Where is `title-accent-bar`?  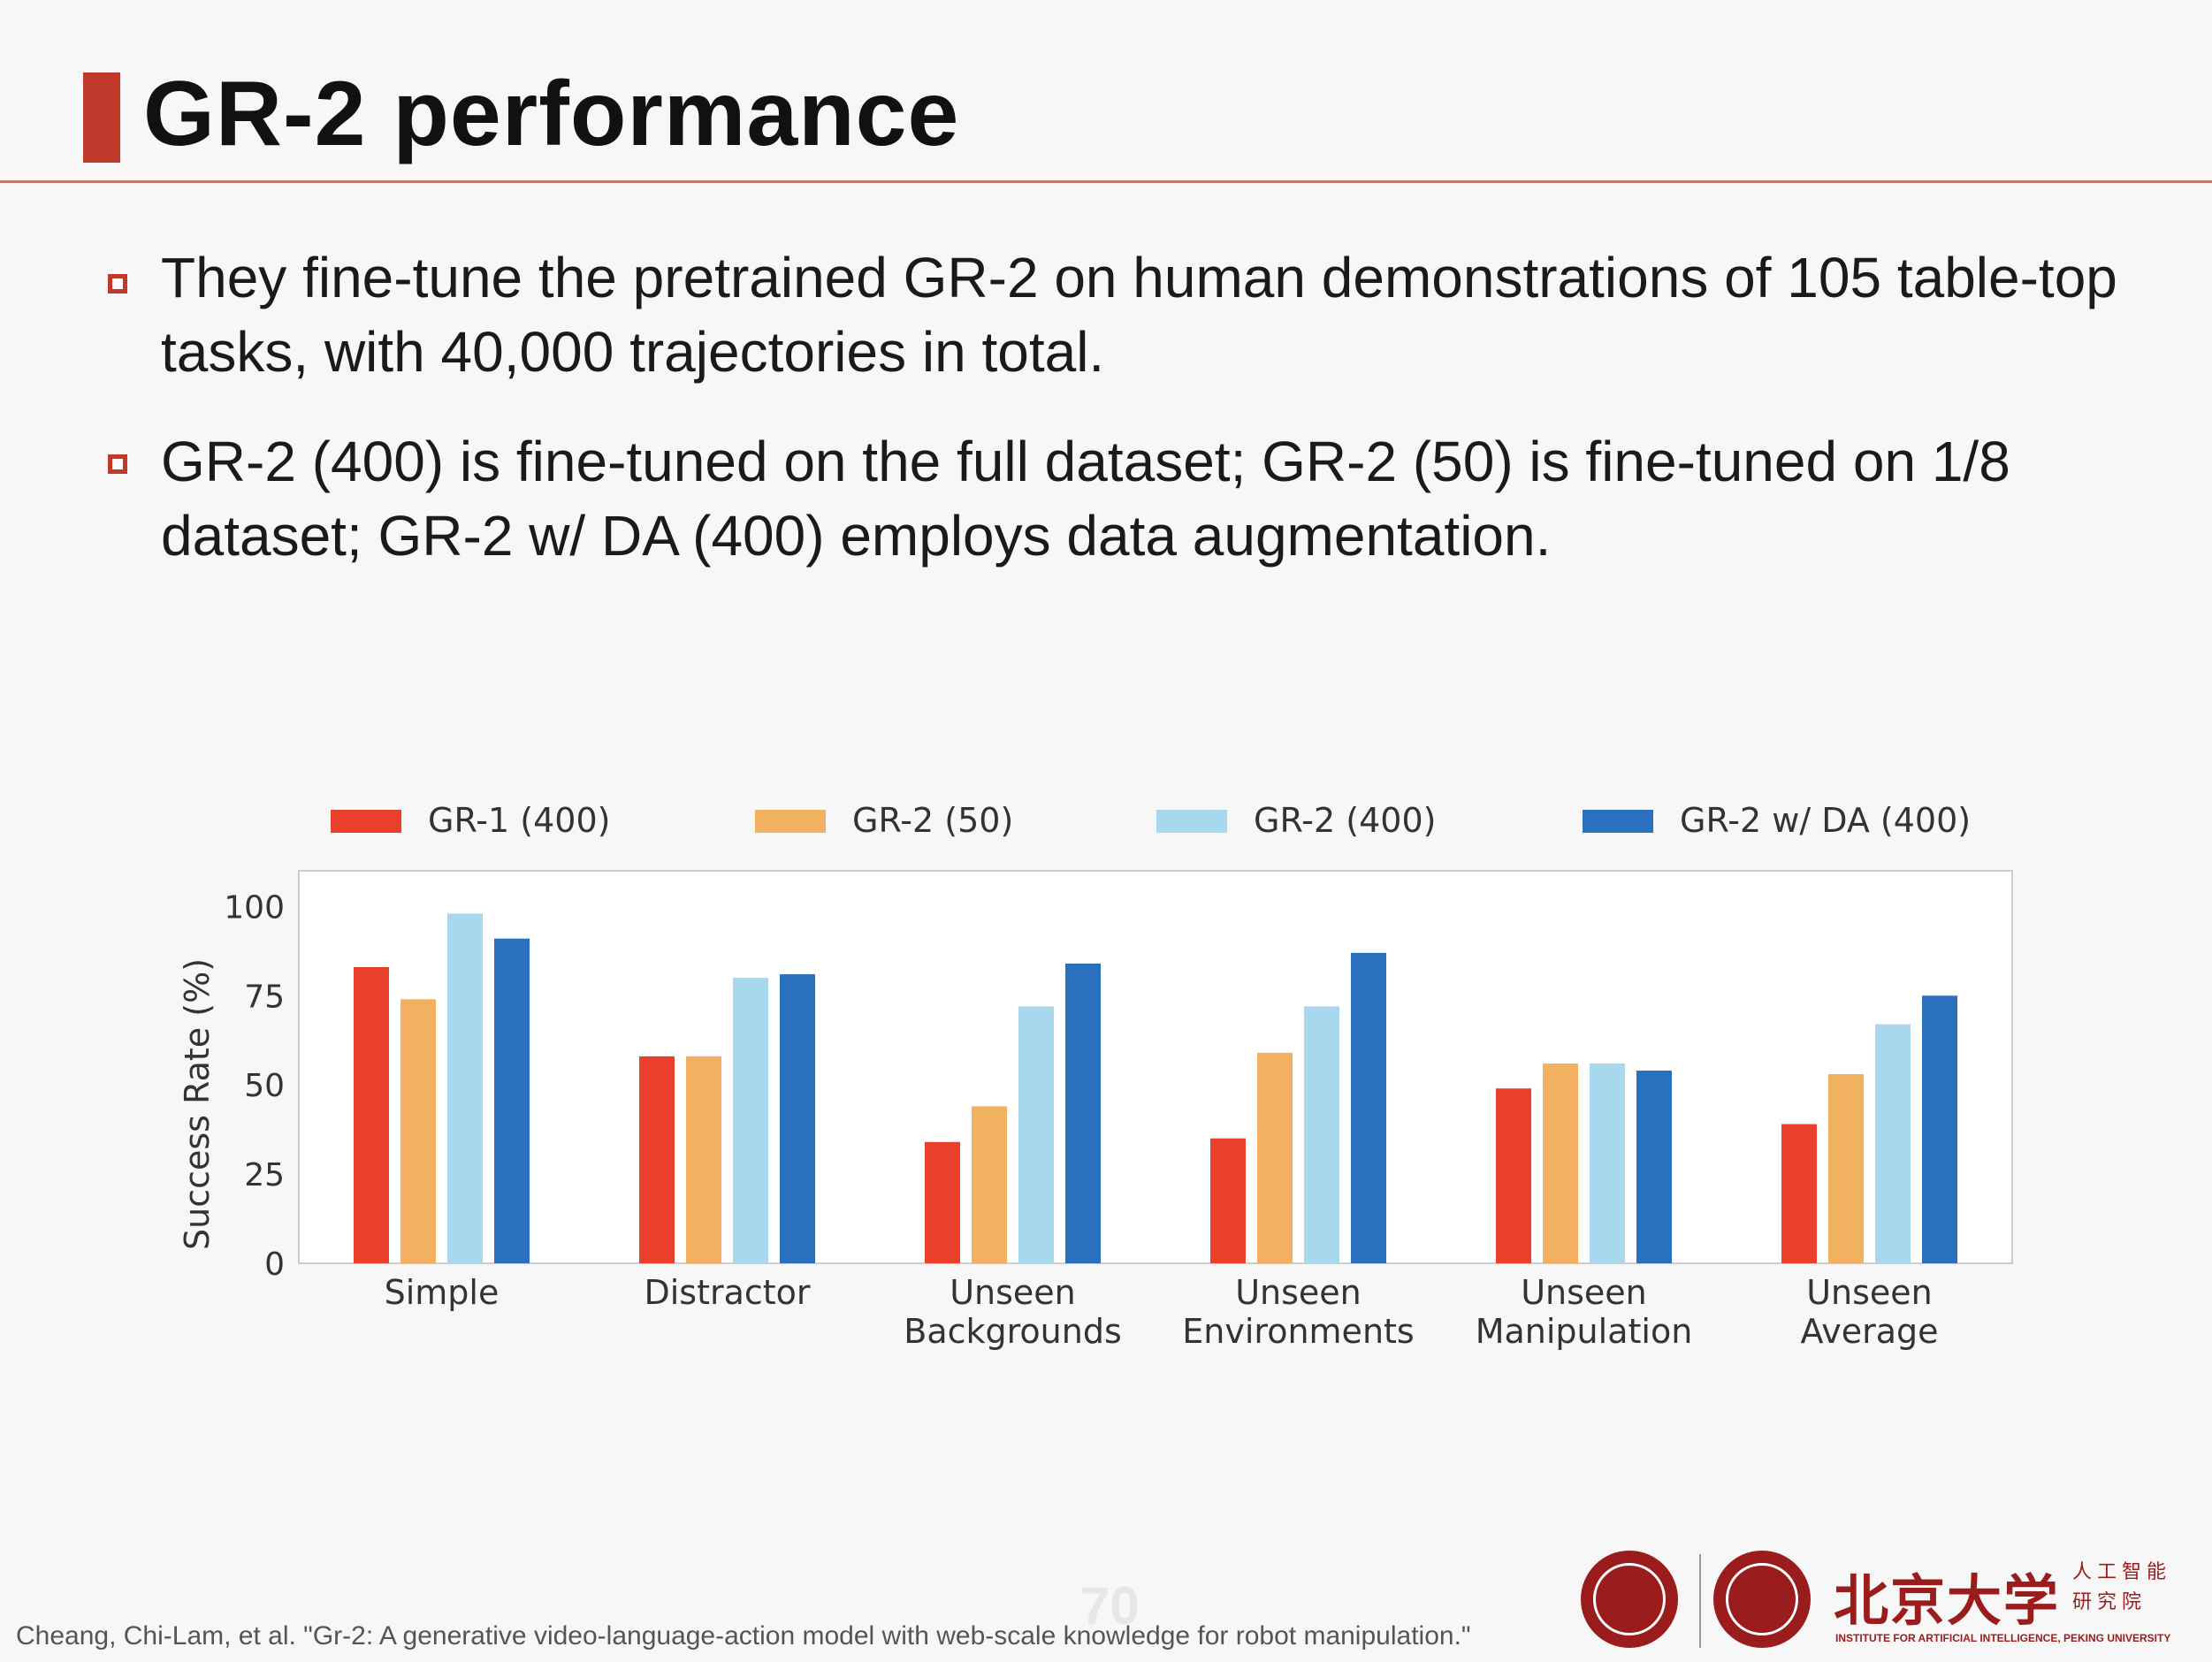 title-accent-bar is located at coordinates (101, 117).